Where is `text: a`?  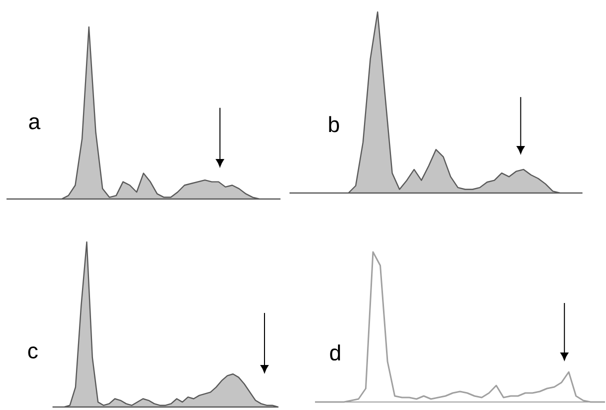 text: a is located at coordinates (34, 123).